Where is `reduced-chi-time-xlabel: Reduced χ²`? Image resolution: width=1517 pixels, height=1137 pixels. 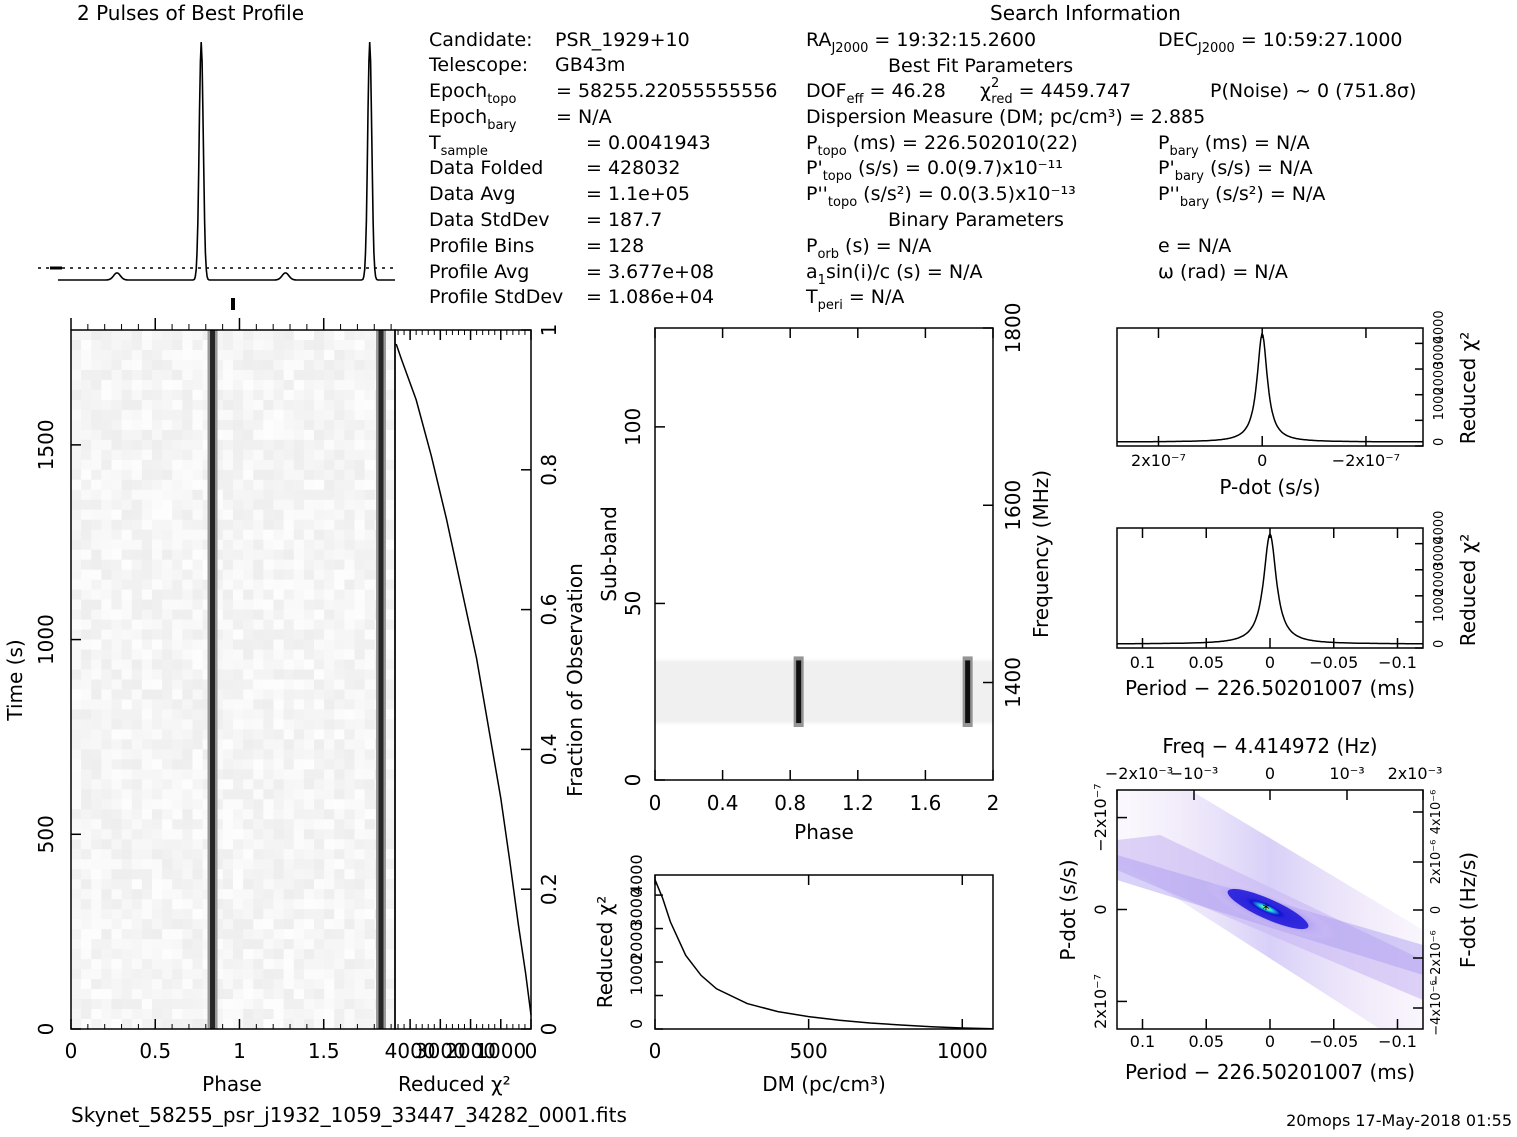
reduced-chi-time-xlabel: Reduced χ² is located at coordinates (454, 1084).